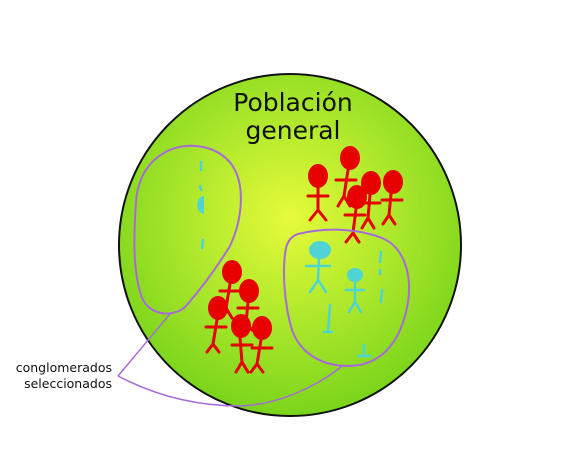 The image size is (571, 460). I want to click on cluster-outline-right, so click(346, 298).